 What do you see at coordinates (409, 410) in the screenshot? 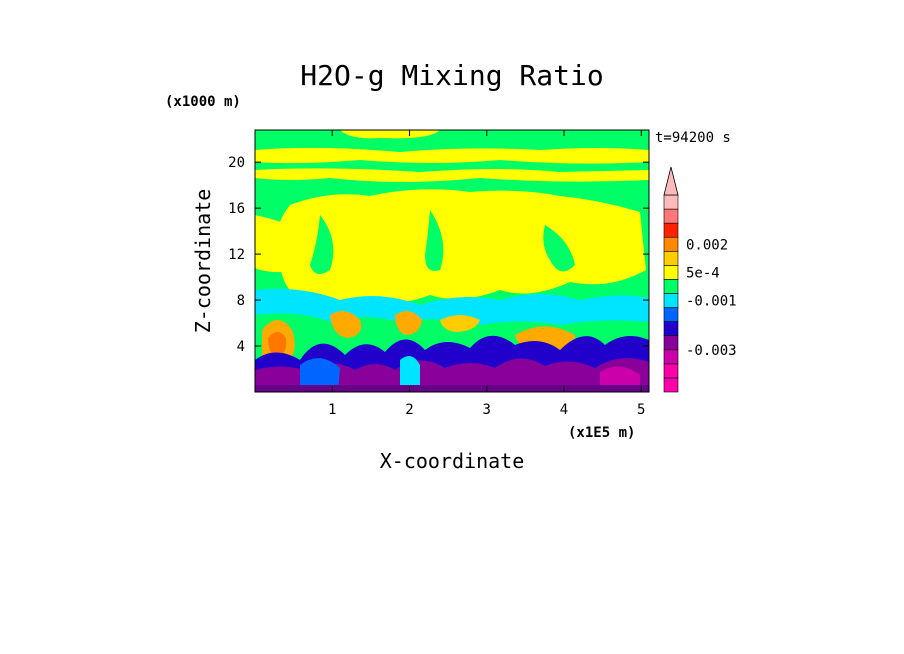
I see `x-tick-label: 2` at bounding box center [409, 410].